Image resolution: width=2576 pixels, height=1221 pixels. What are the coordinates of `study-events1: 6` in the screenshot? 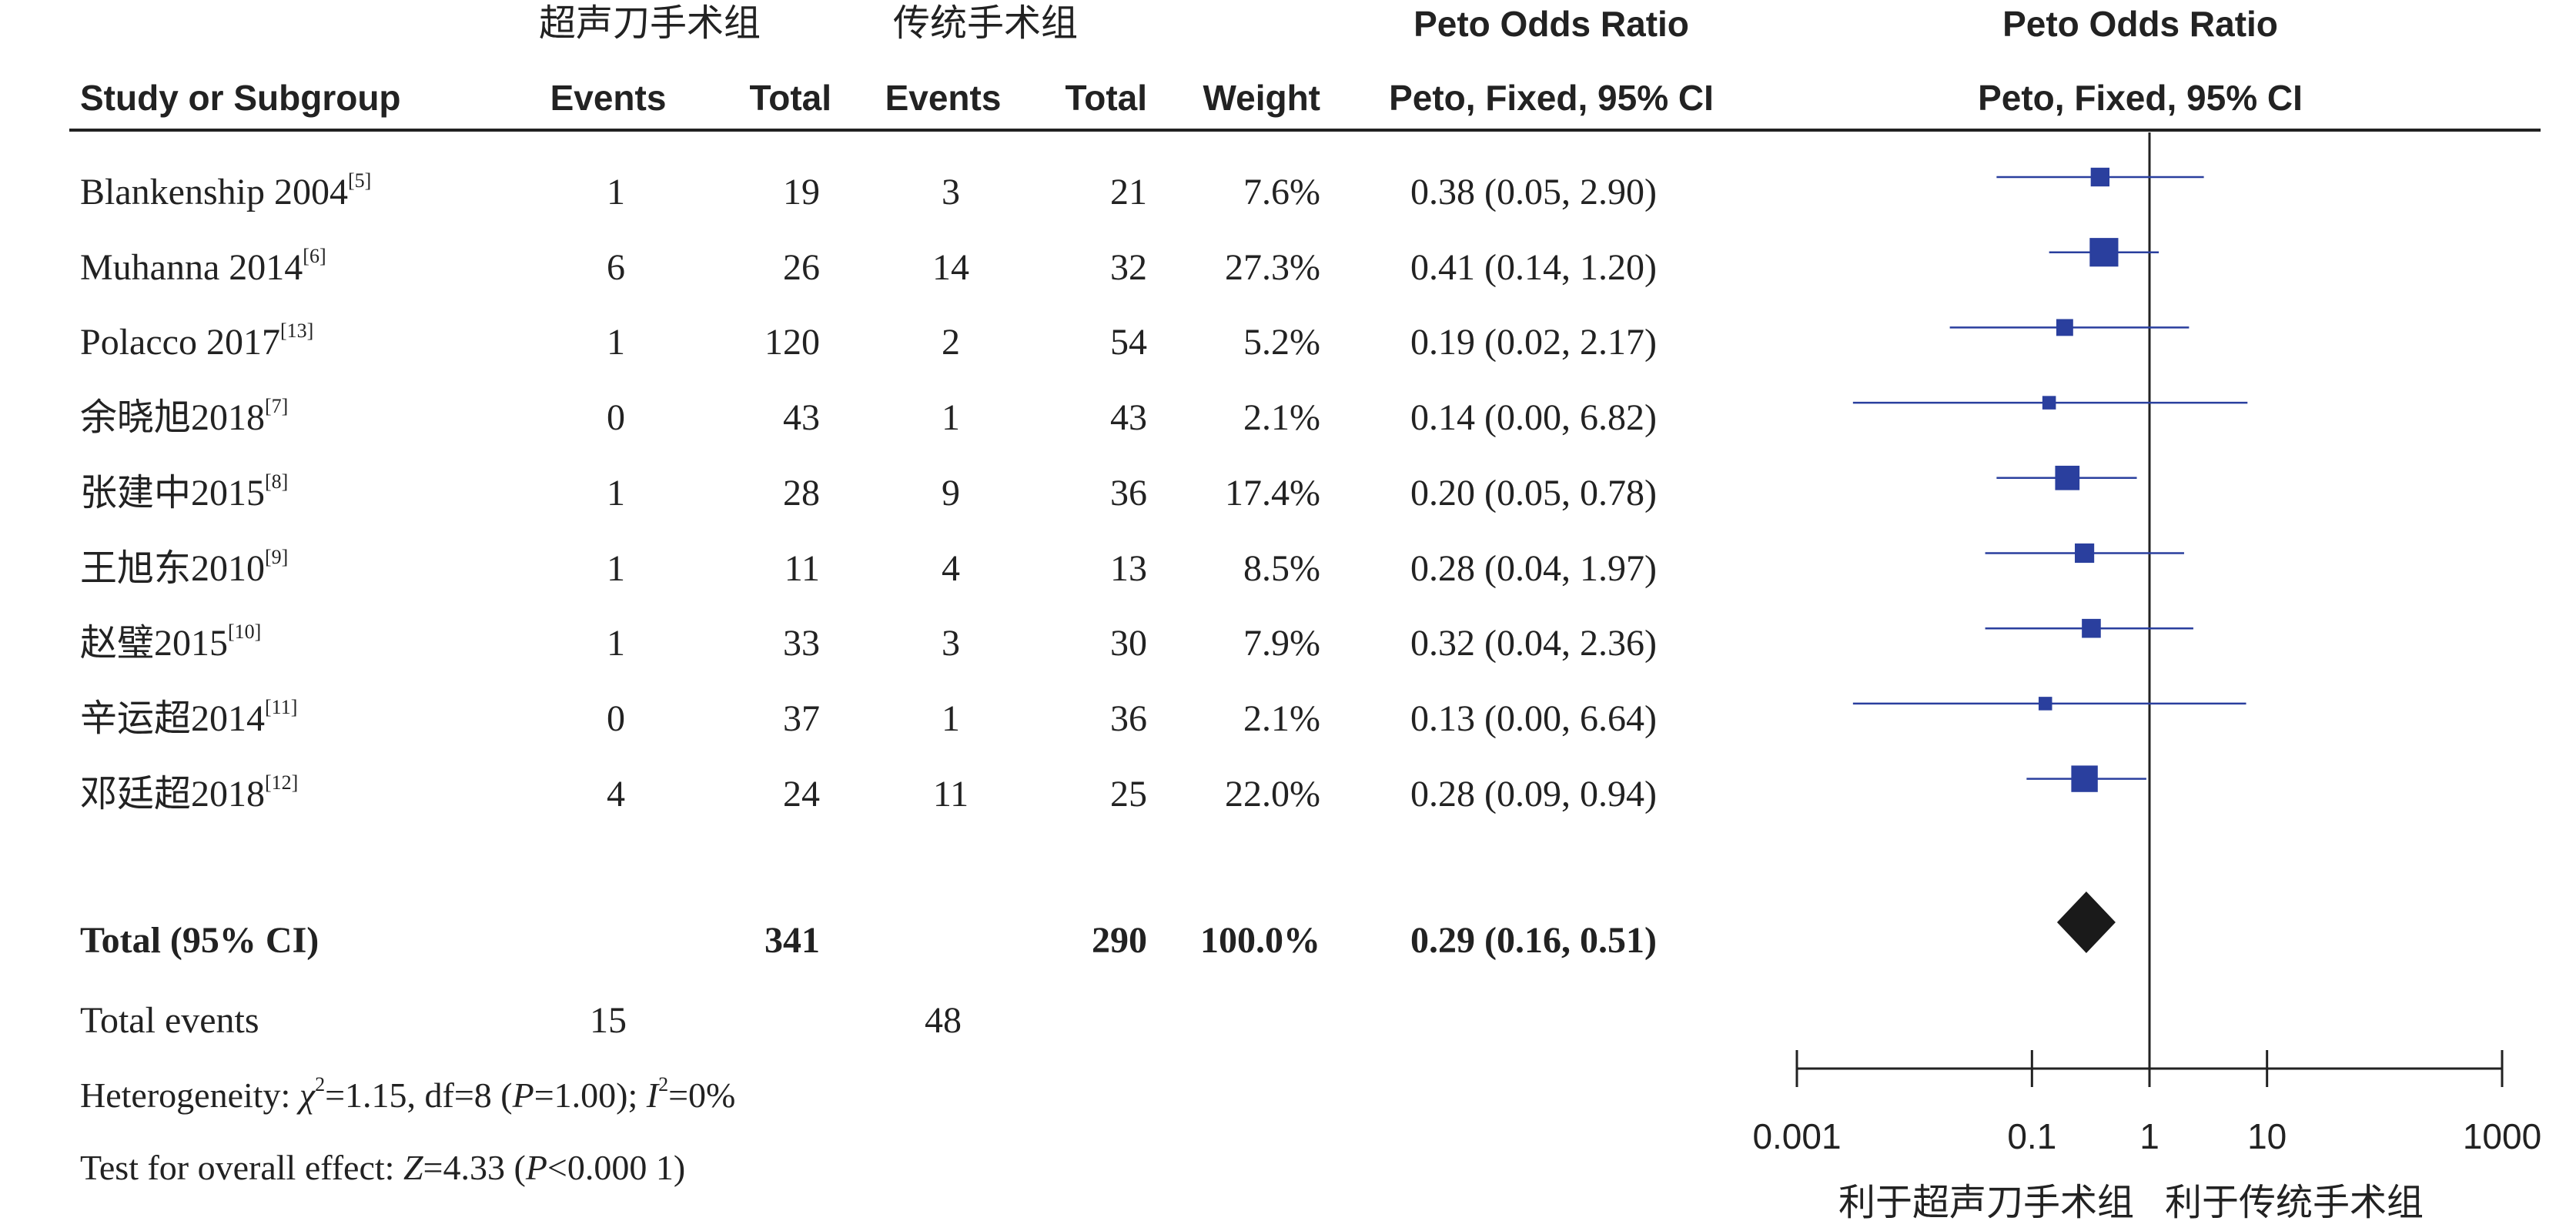 It's located at (616, 267).